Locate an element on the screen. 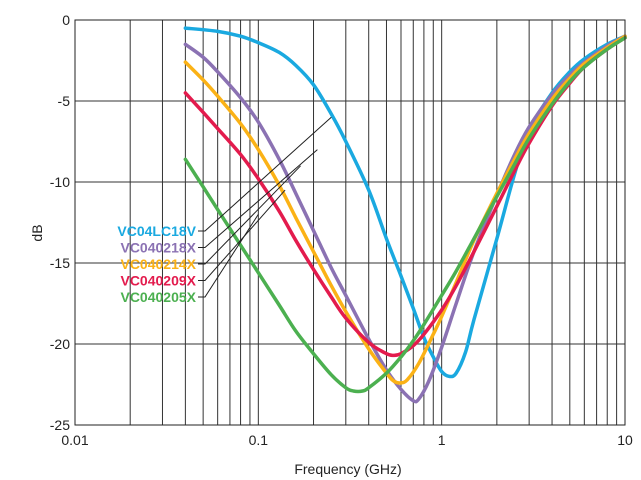 This screenshot has height=480, width=641. y-tick-label: -20 is located at coordinates (60, 344).